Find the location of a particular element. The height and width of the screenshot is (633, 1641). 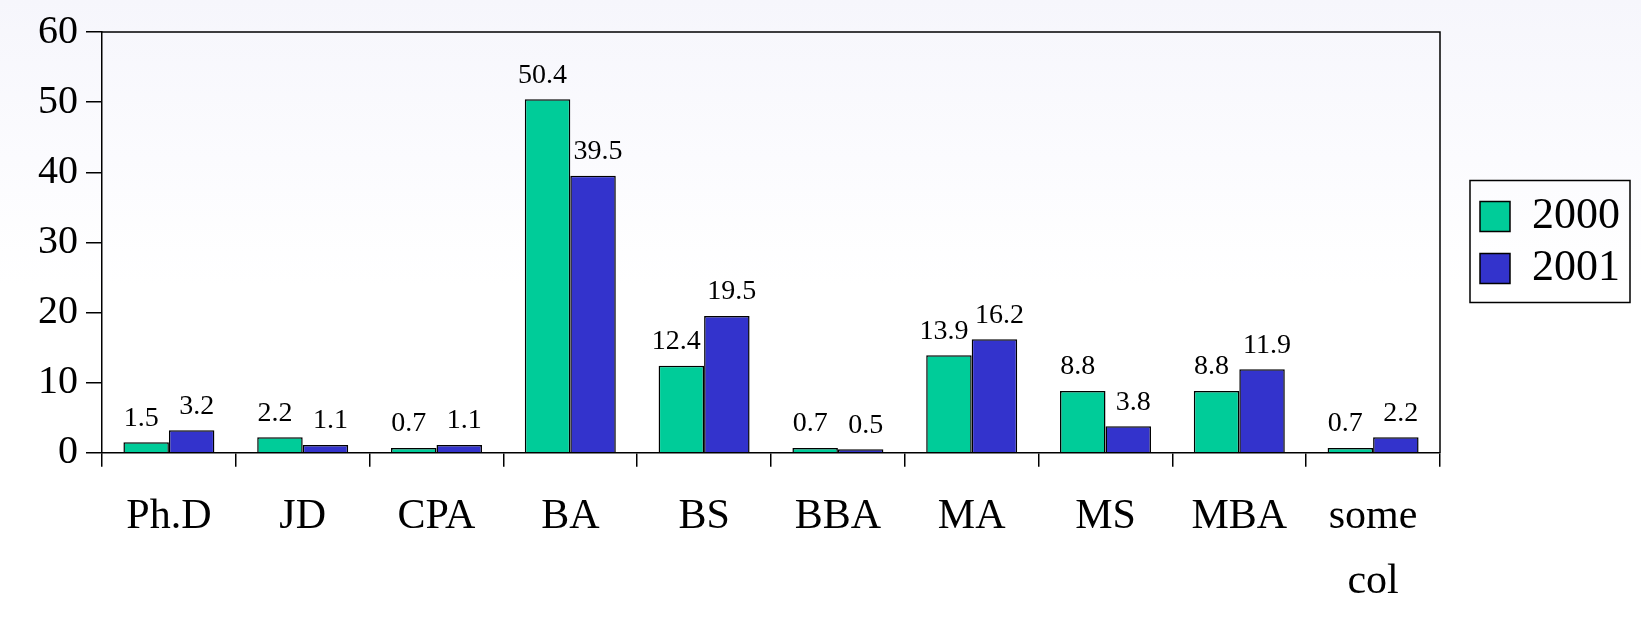

data-label: 50.4 is located at coordinates (543, 73).